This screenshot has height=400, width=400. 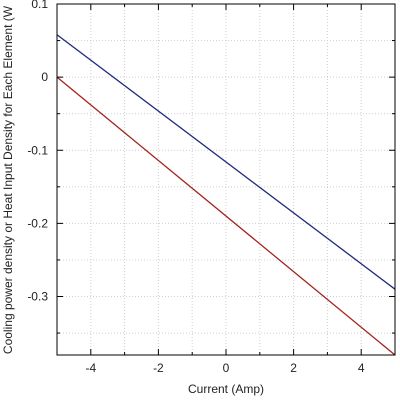 What do you see at coordinates (44, 77) in the screenshot?
I see `y-tick-label: 0` at bounding box center [44, 77].